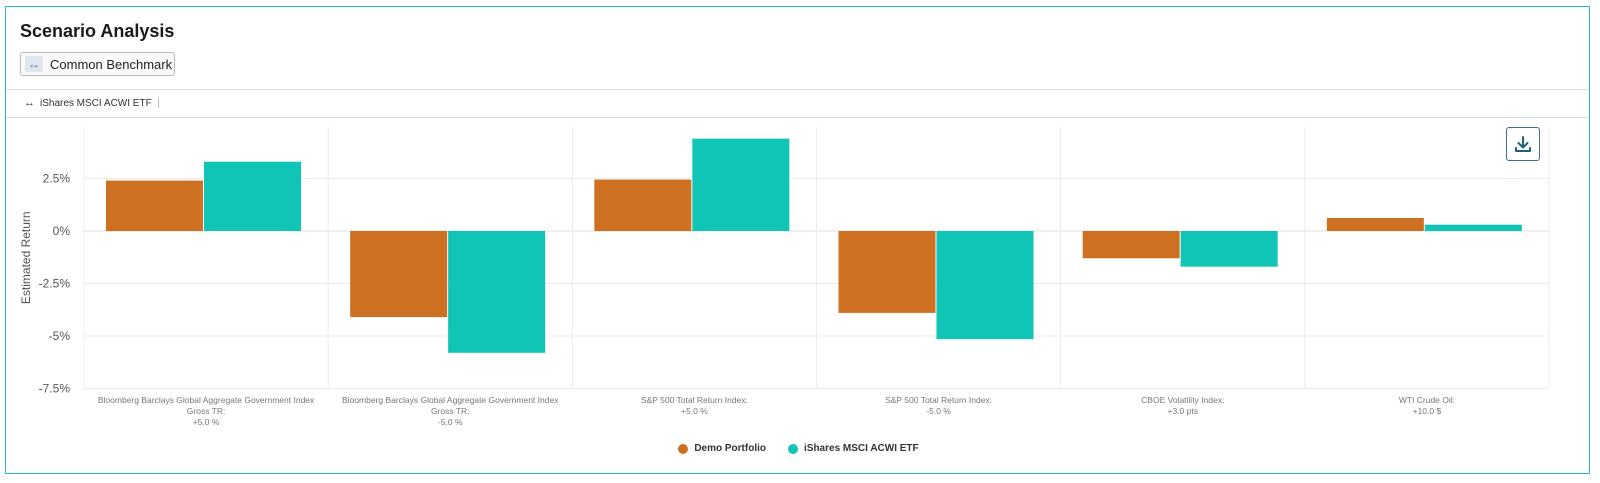 The width and height of the screenshot is (1600, 483). What do you see at coordinates (57, 179) in the screenshot?
I see `y-tick-label: 2.5%` at bounding box center [57, 179].